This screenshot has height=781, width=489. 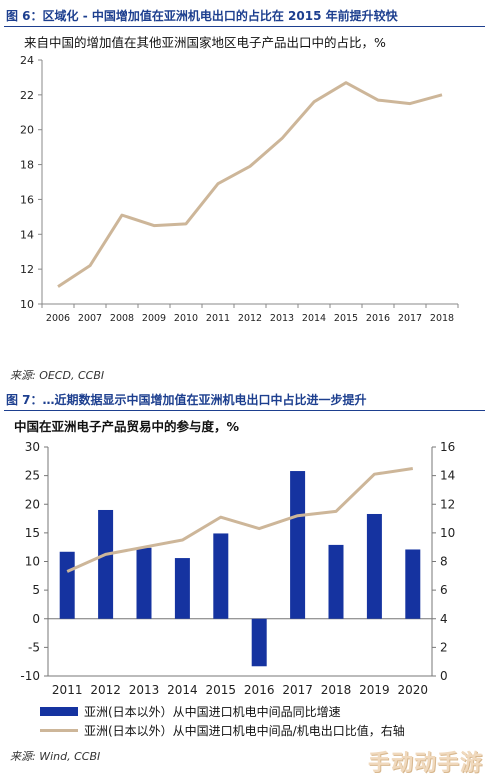 What do you see at coordinates (32, 504) in the screenshot?
I see `left-y-tick-label: 20` at bounding box center [32, 504].